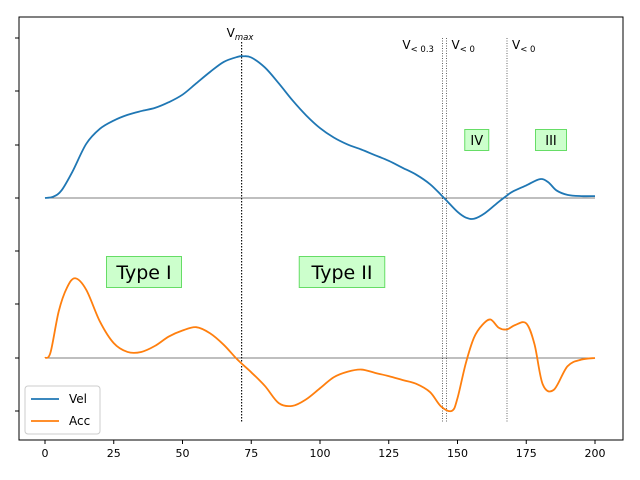 The image size is (640, 480). I want to click on region-label: Type I, so click(143, 273).